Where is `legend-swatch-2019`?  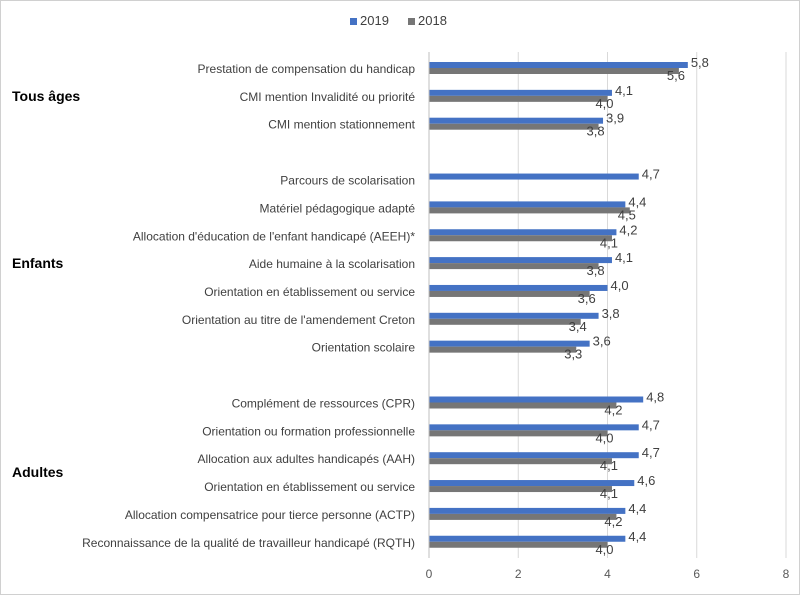
legend-swatch-2019 is located at coordinates (353, 21).